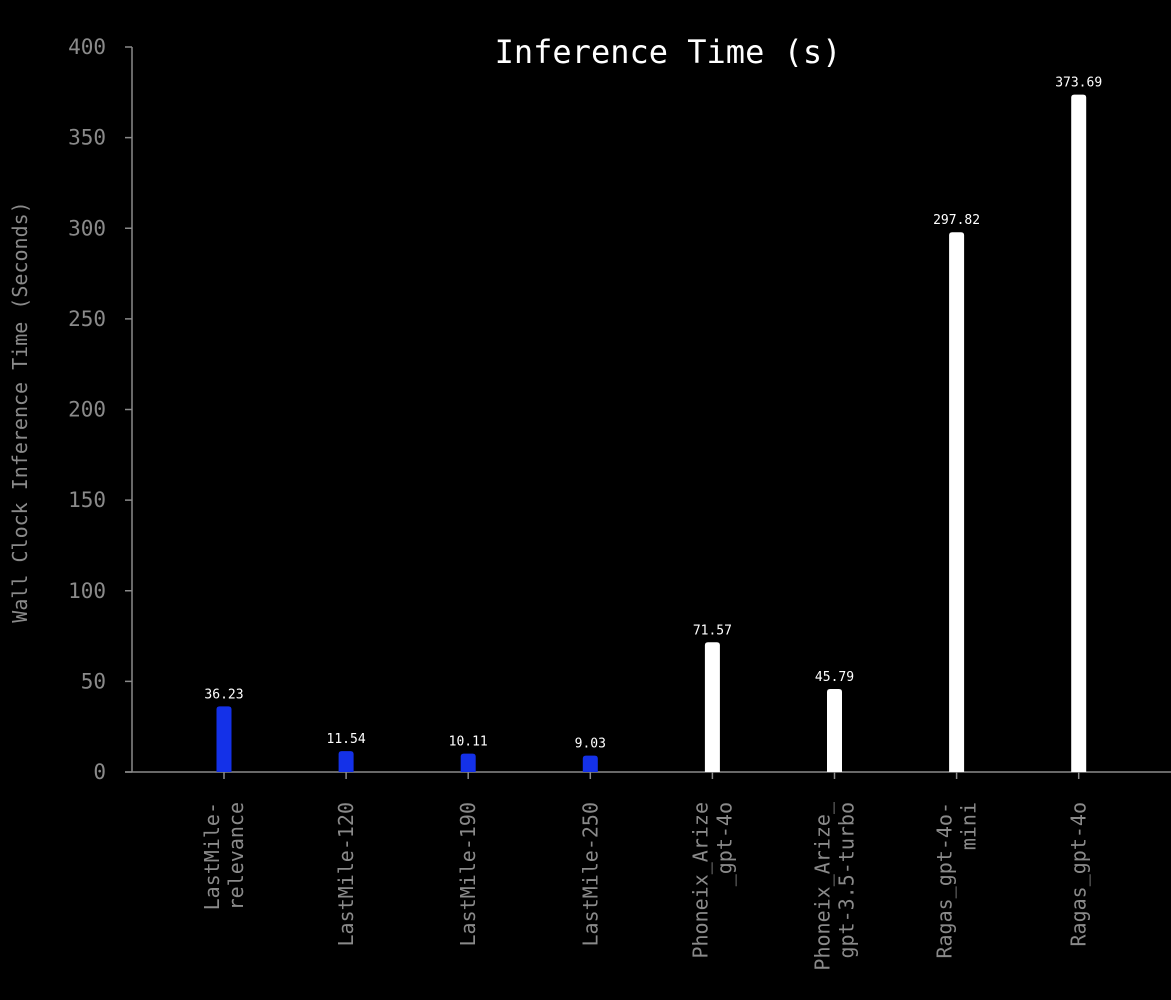 The width and height of the screenshot is (1171, 1000). I want to click on y-tick-label: 350, so click(87, 138).